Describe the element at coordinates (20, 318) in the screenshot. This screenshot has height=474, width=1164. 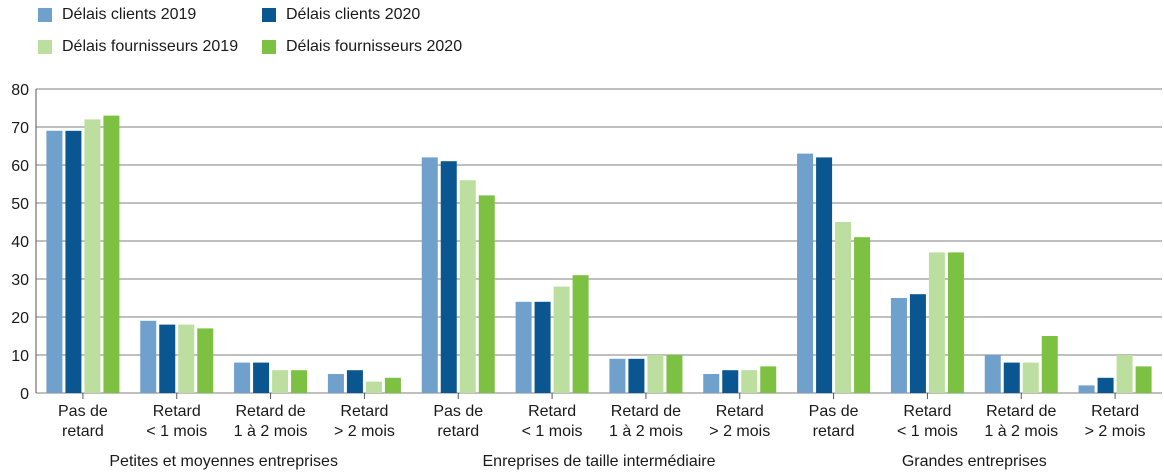
I see `y-tick-label: 20` at that location.